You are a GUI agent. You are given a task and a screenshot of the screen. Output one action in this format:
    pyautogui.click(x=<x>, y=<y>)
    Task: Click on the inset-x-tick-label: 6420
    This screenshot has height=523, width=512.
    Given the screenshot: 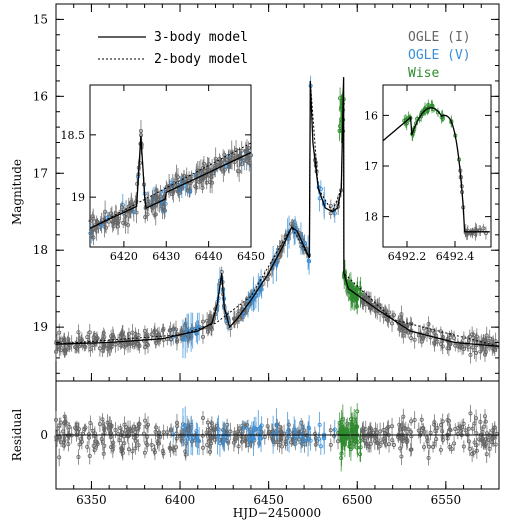 What is the action you would take?
    pyautogui.click(x=124, y=256)
    